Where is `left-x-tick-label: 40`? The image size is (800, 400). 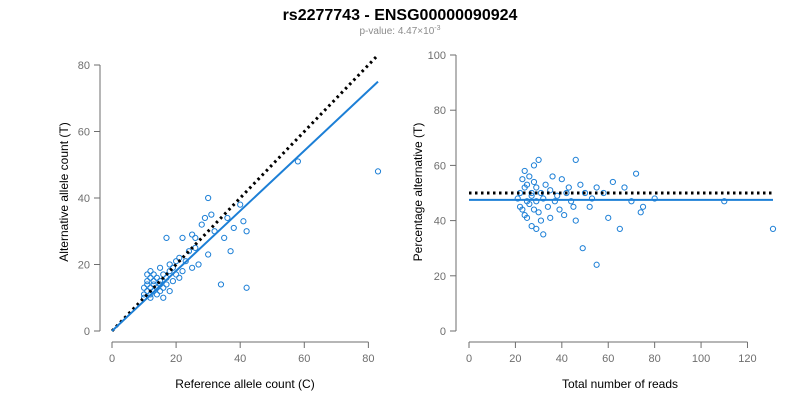
left-x-tick-label: 40 is located at coordinates (240, 359).